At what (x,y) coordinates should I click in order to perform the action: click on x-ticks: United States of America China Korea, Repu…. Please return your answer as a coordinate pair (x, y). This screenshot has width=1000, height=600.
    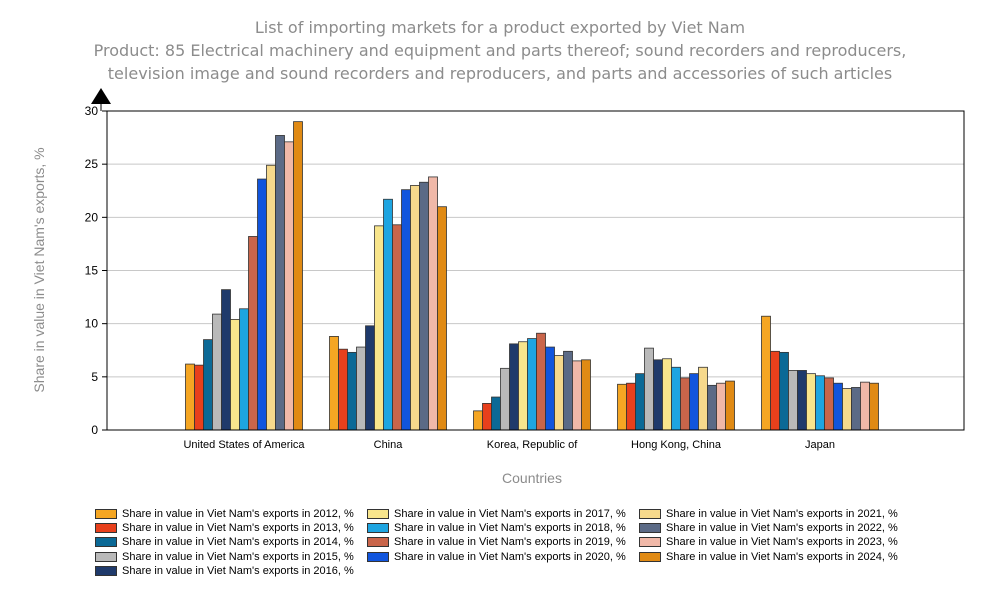
    Looking at the image, I should click on (509, 445).